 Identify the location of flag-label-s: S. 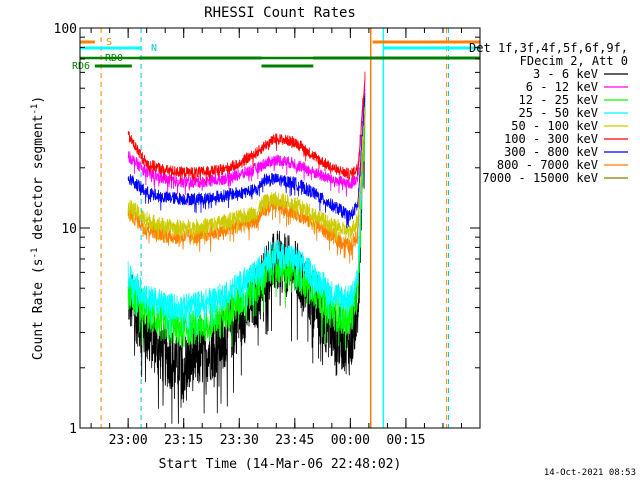
(109, 42).